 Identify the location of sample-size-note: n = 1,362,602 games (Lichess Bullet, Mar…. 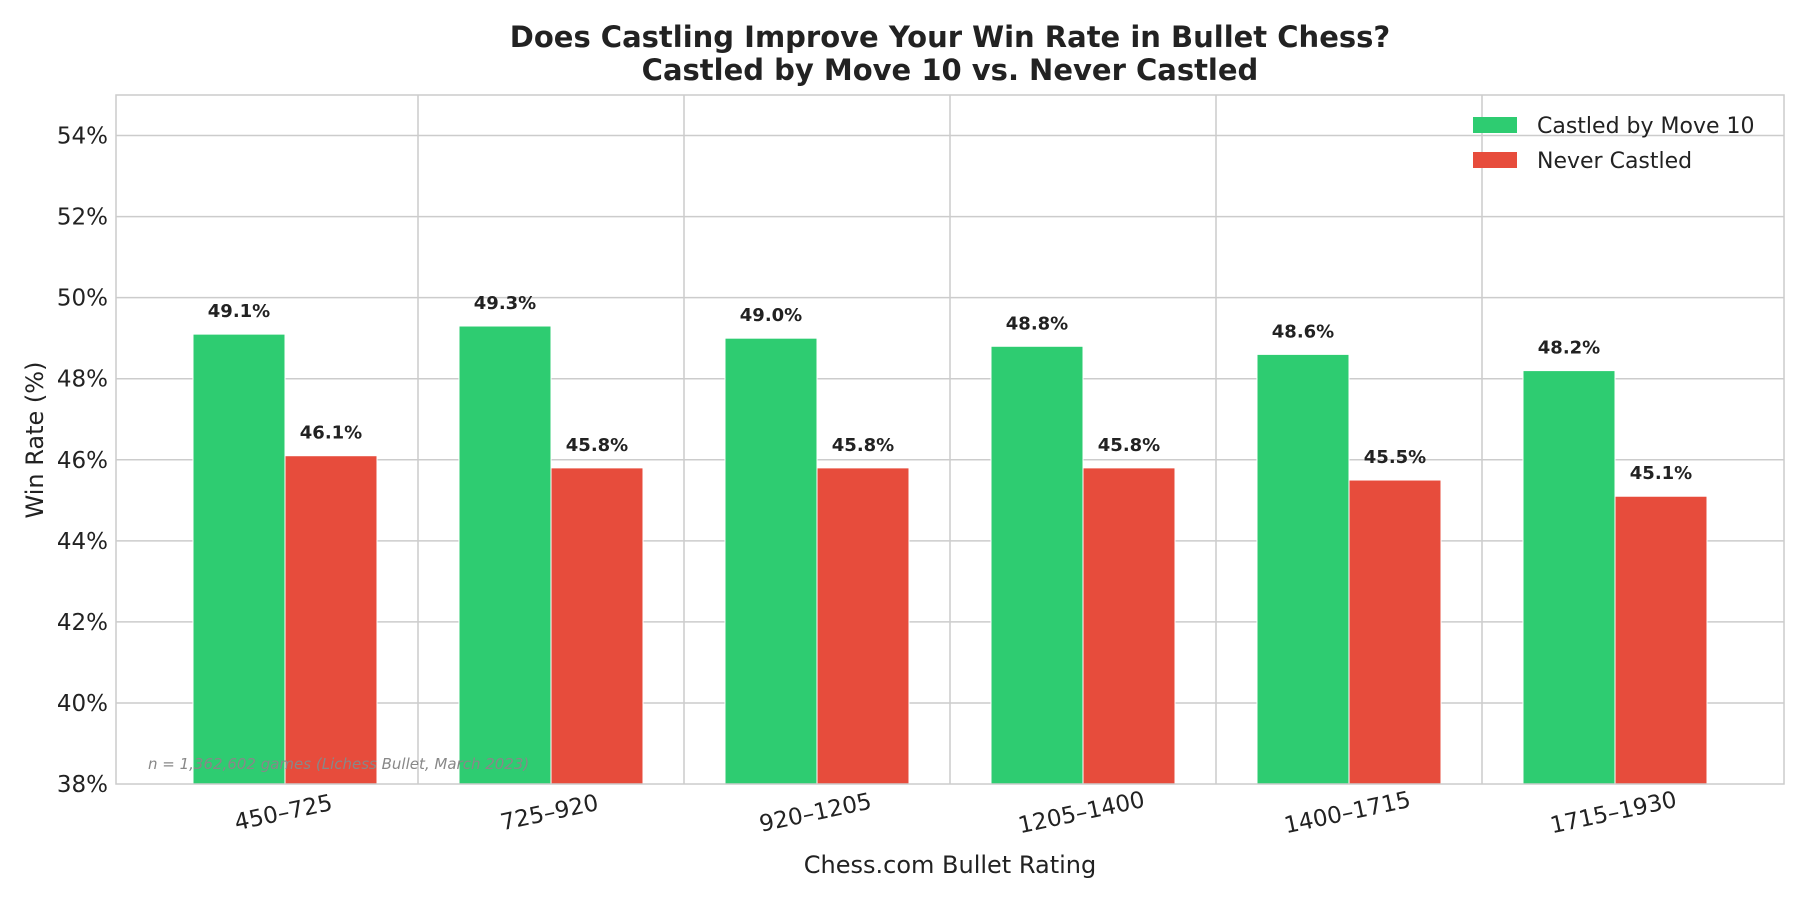
(338, 764).